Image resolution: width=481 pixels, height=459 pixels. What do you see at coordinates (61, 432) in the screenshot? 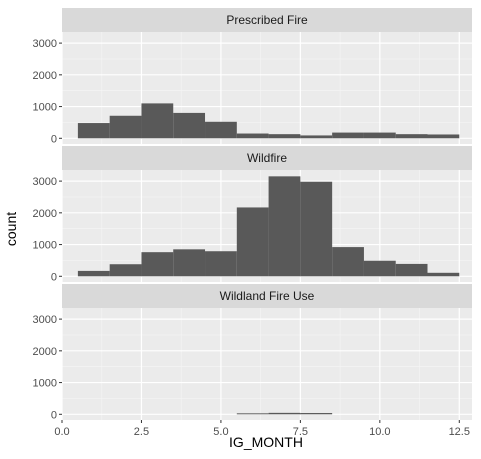
I see `x-tick-label: 0.0` at bounding box center [61, 432].